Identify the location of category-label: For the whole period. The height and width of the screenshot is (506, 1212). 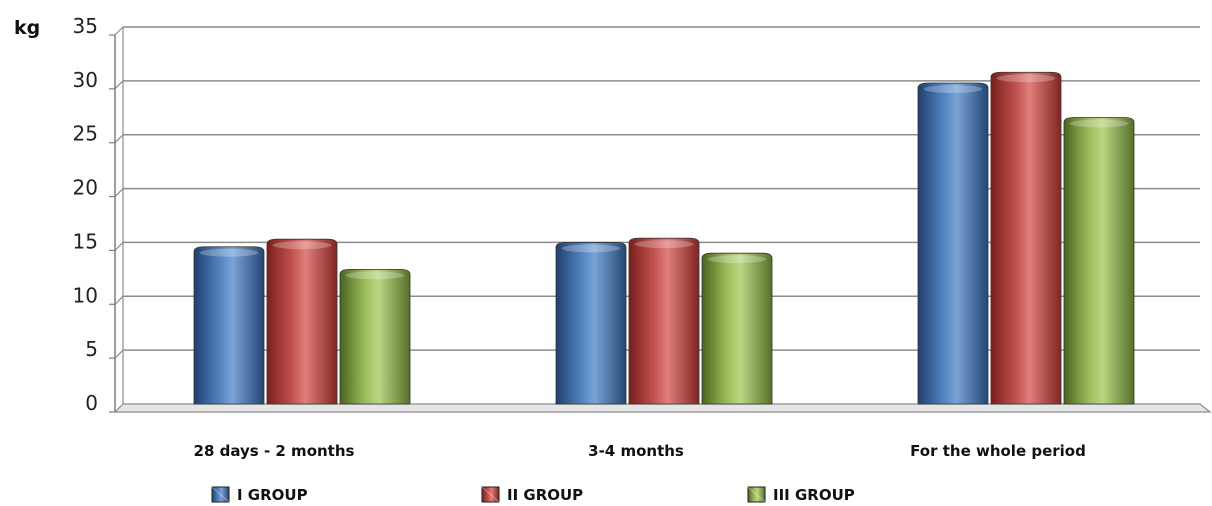
(998, 451).